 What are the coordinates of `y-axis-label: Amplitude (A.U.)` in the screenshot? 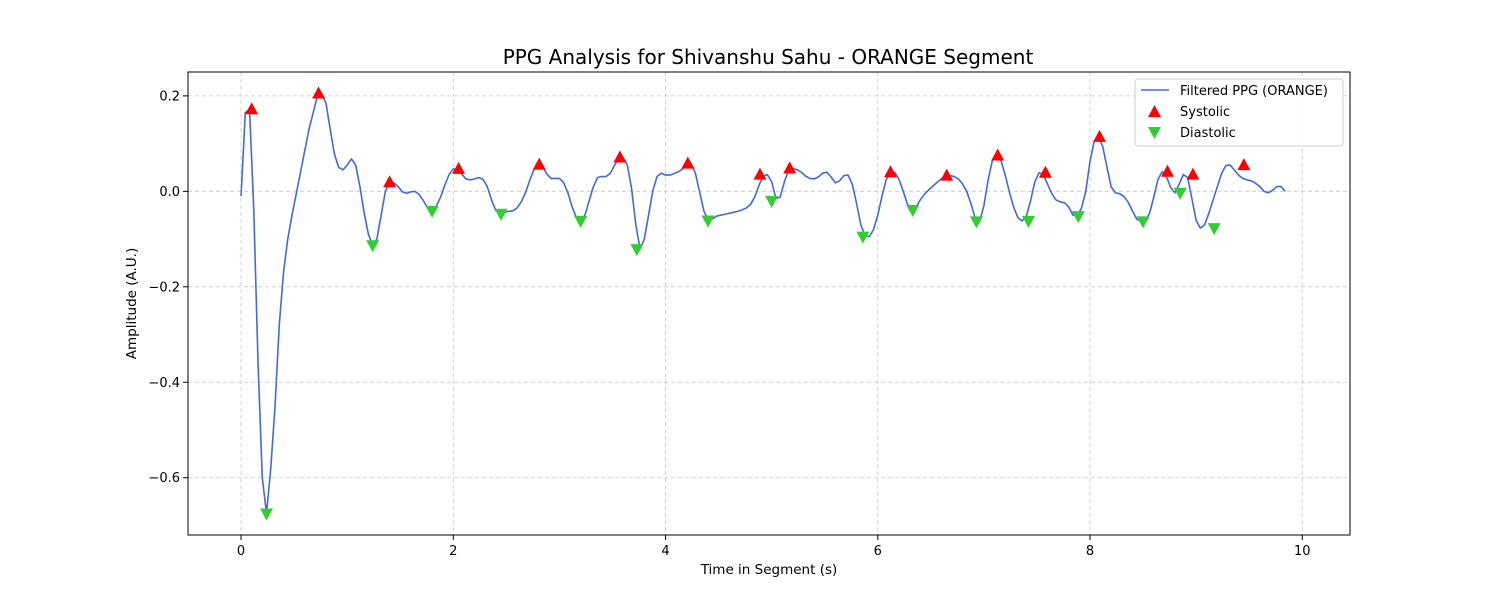 It's located at (132, 303).